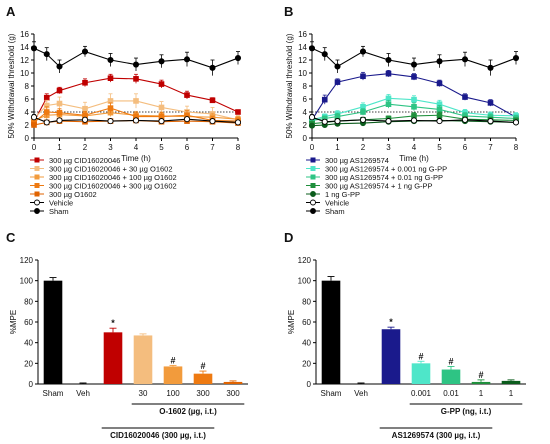 This screenshot has width=550, height=444. Describe the element at coordinates (59, 147) in the screenshot. I see `x-tick-label: 1` at that location.